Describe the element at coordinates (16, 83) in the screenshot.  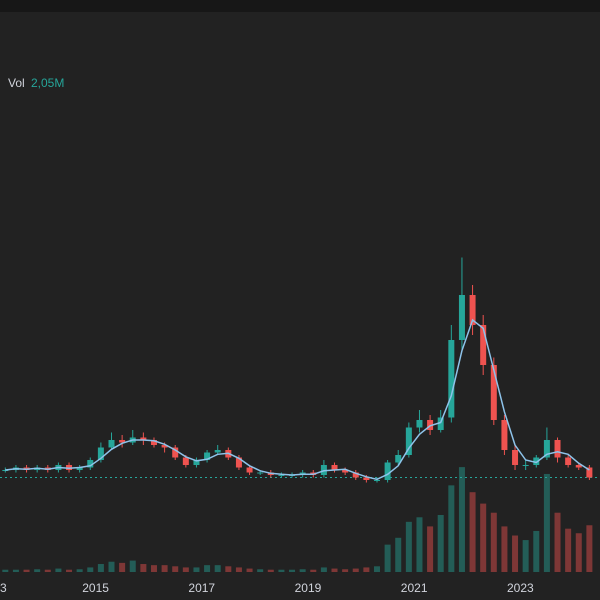
I see `volume-legend-label: Vol` at that location.